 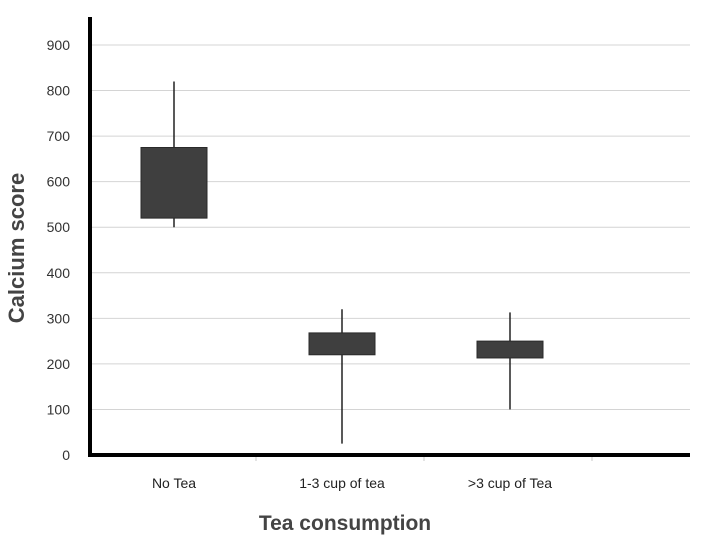 I want to click on y-tick-label: 500, so click(x=59, y=227).